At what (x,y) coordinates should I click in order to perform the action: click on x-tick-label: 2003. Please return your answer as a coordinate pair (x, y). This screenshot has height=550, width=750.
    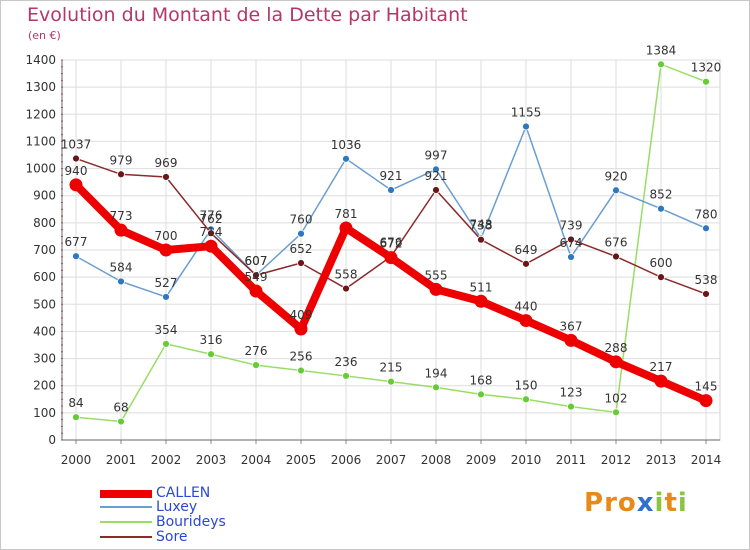
    Looking at the image, I should click on (211, 460).